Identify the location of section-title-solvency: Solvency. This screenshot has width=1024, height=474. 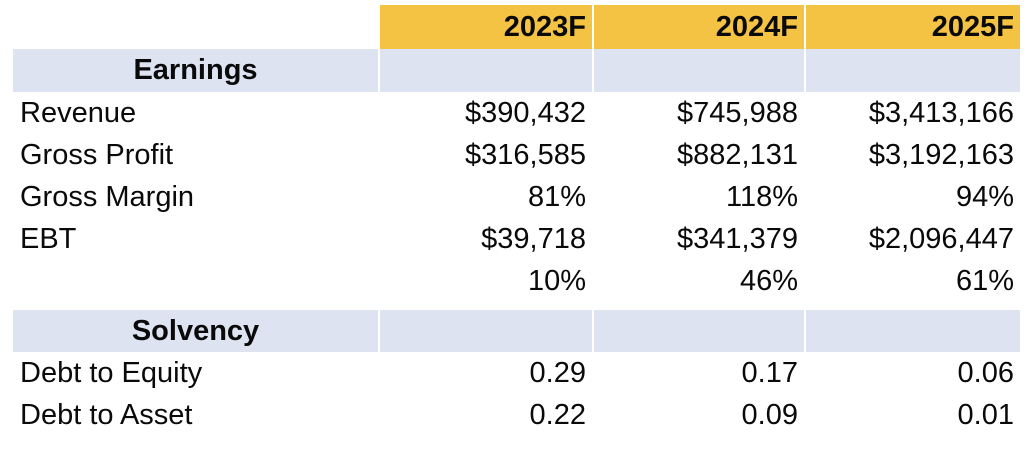
(195, 331).